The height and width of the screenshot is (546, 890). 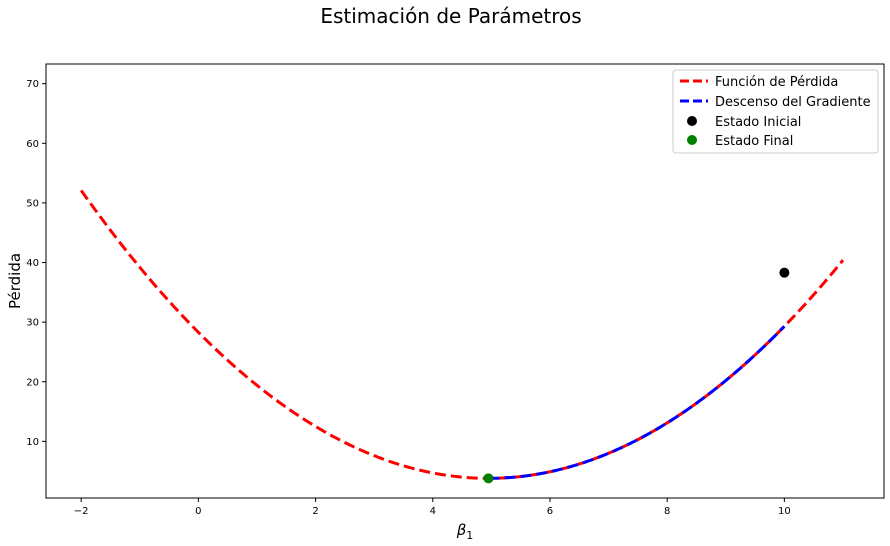 What do you see at coordinates (692, 121) in the screenshot?
I see `legend-marker-initial` at bounding box center [692, 121].